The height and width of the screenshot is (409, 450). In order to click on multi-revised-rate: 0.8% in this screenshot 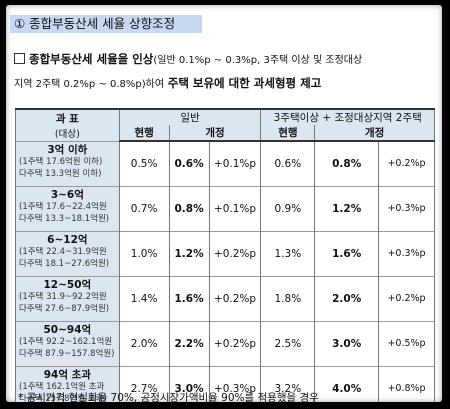, I will do `click(347, 163)`.